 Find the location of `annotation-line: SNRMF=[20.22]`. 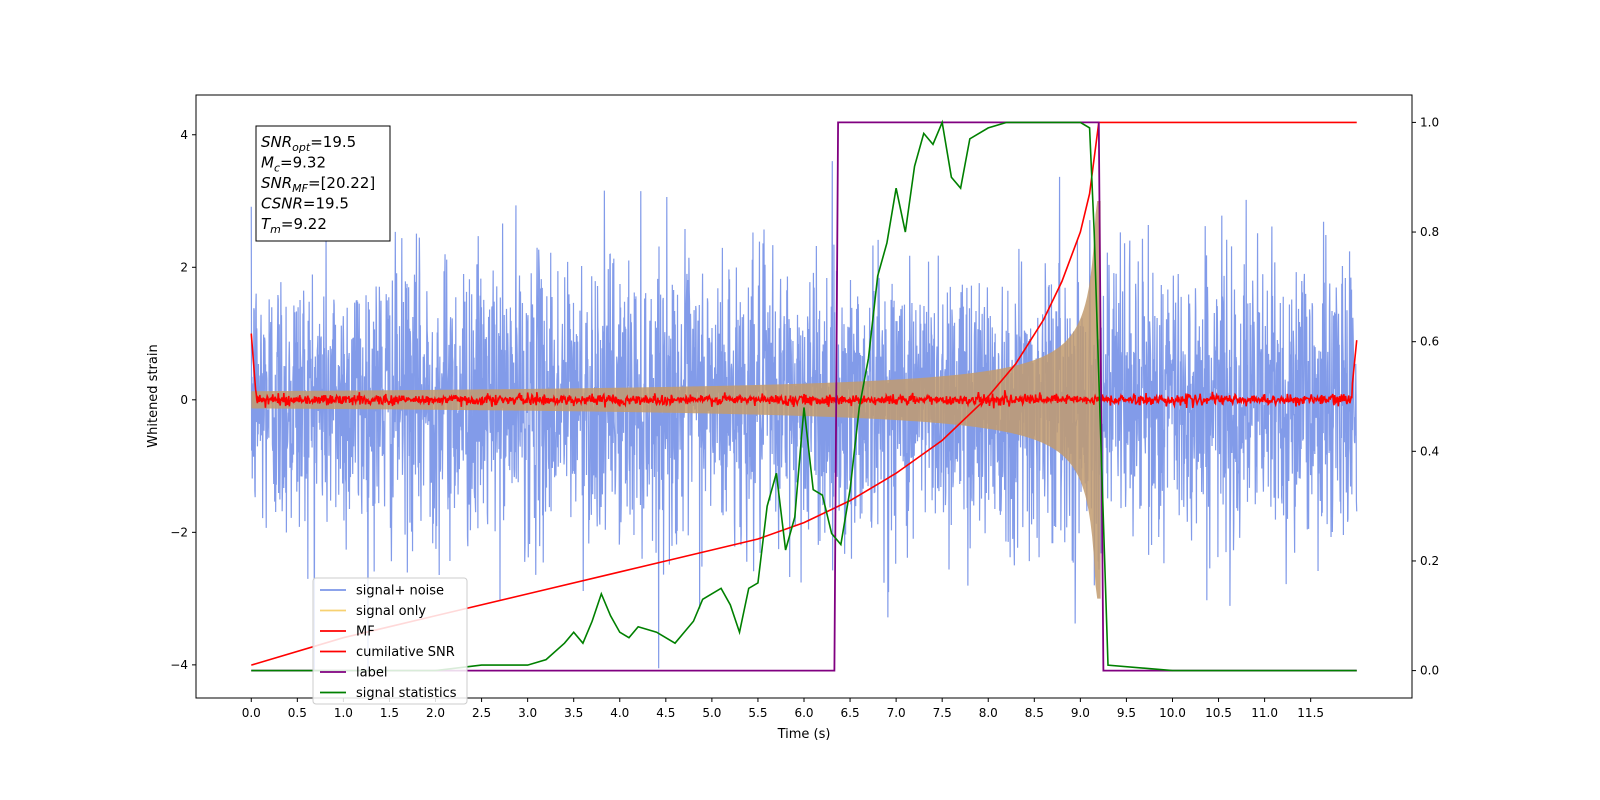

annotation-line: SNRMF=[20.22] is located at coordinates (318, 184).